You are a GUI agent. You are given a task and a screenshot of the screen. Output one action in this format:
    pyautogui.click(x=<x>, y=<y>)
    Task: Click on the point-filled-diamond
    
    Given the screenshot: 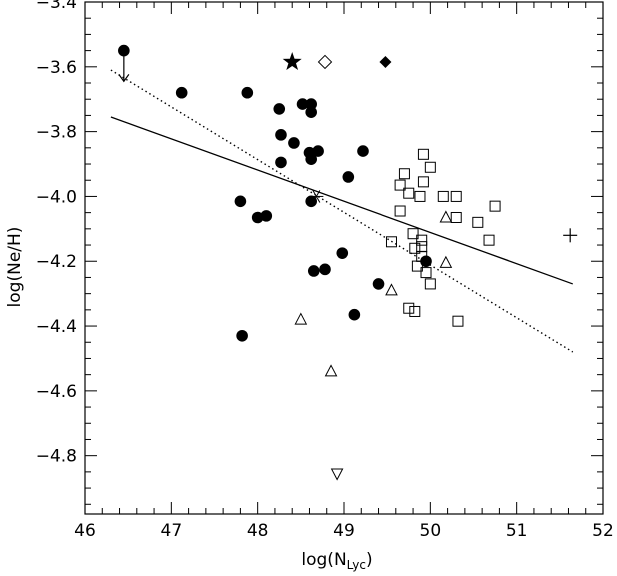 What is the action you would take?
    pyautogui.click(x=385, y=61)
    